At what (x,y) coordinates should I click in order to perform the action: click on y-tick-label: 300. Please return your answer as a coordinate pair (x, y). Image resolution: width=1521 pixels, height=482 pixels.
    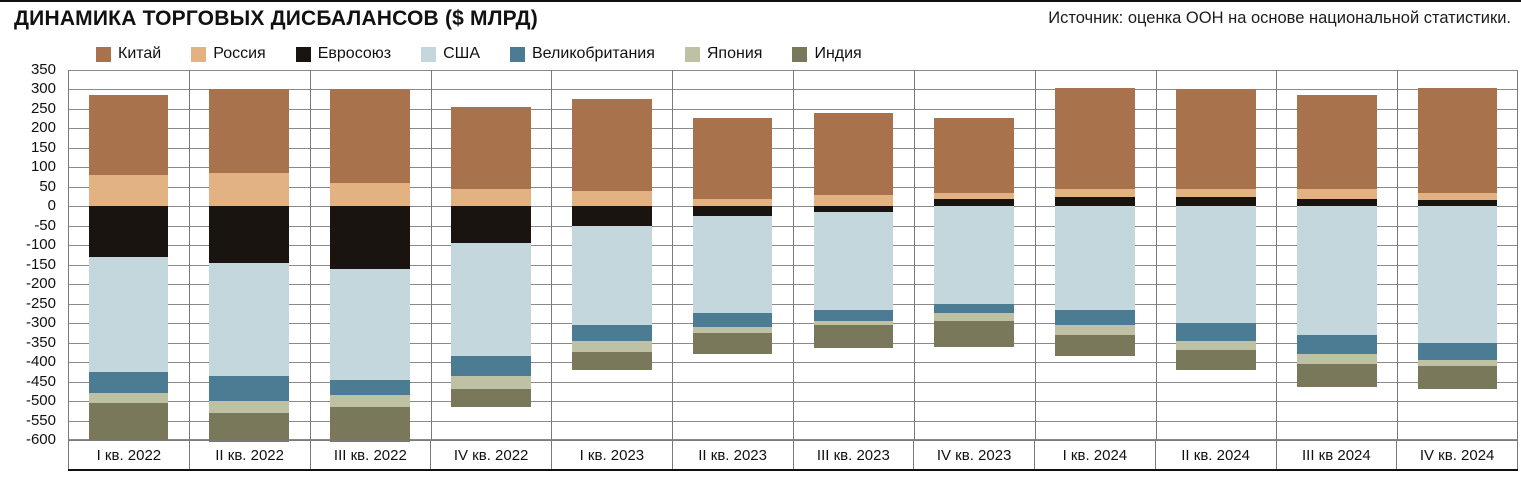
    Looking at the image, I should click on (43, 89).